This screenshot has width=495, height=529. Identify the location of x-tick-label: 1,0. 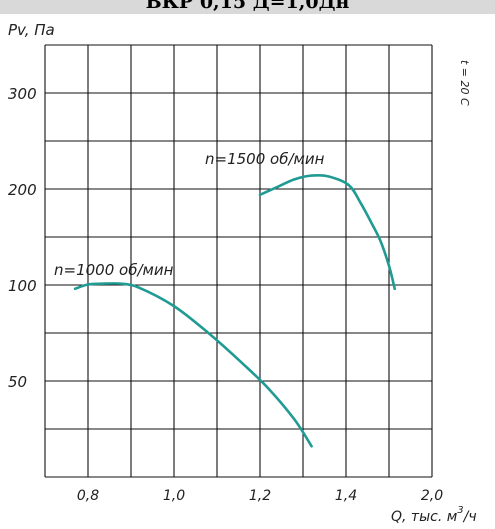
(174, 496).